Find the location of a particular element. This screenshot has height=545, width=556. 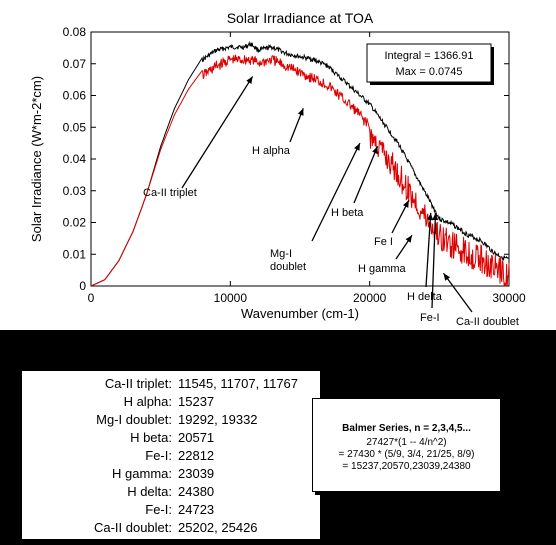

y-tick-label: 0.07 is located at coordinates (75, 64).